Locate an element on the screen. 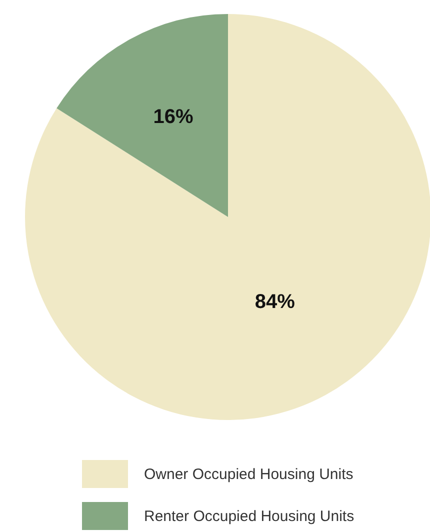  legend-label: Renter Occupied Housing Units is located at coordinates (249, 516).